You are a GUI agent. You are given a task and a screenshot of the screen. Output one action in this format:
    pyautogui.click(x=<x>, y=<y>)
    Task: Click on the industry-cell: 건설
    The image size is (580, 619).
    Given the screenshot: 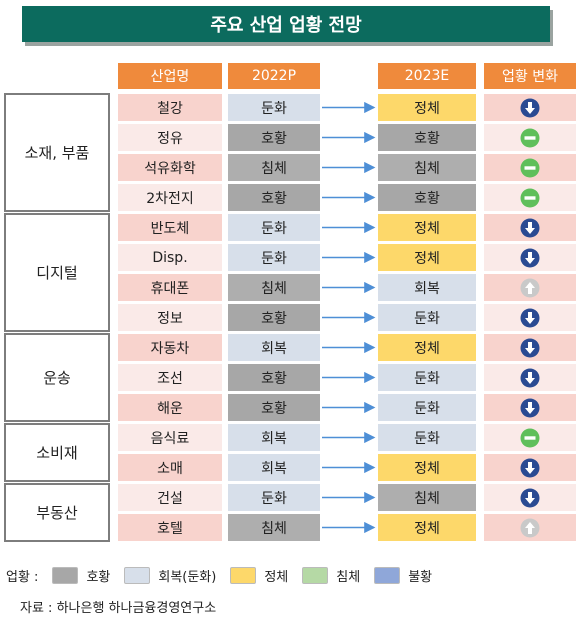 What is the action you would take?
    pyautogui.click(x=170, y=497)
    